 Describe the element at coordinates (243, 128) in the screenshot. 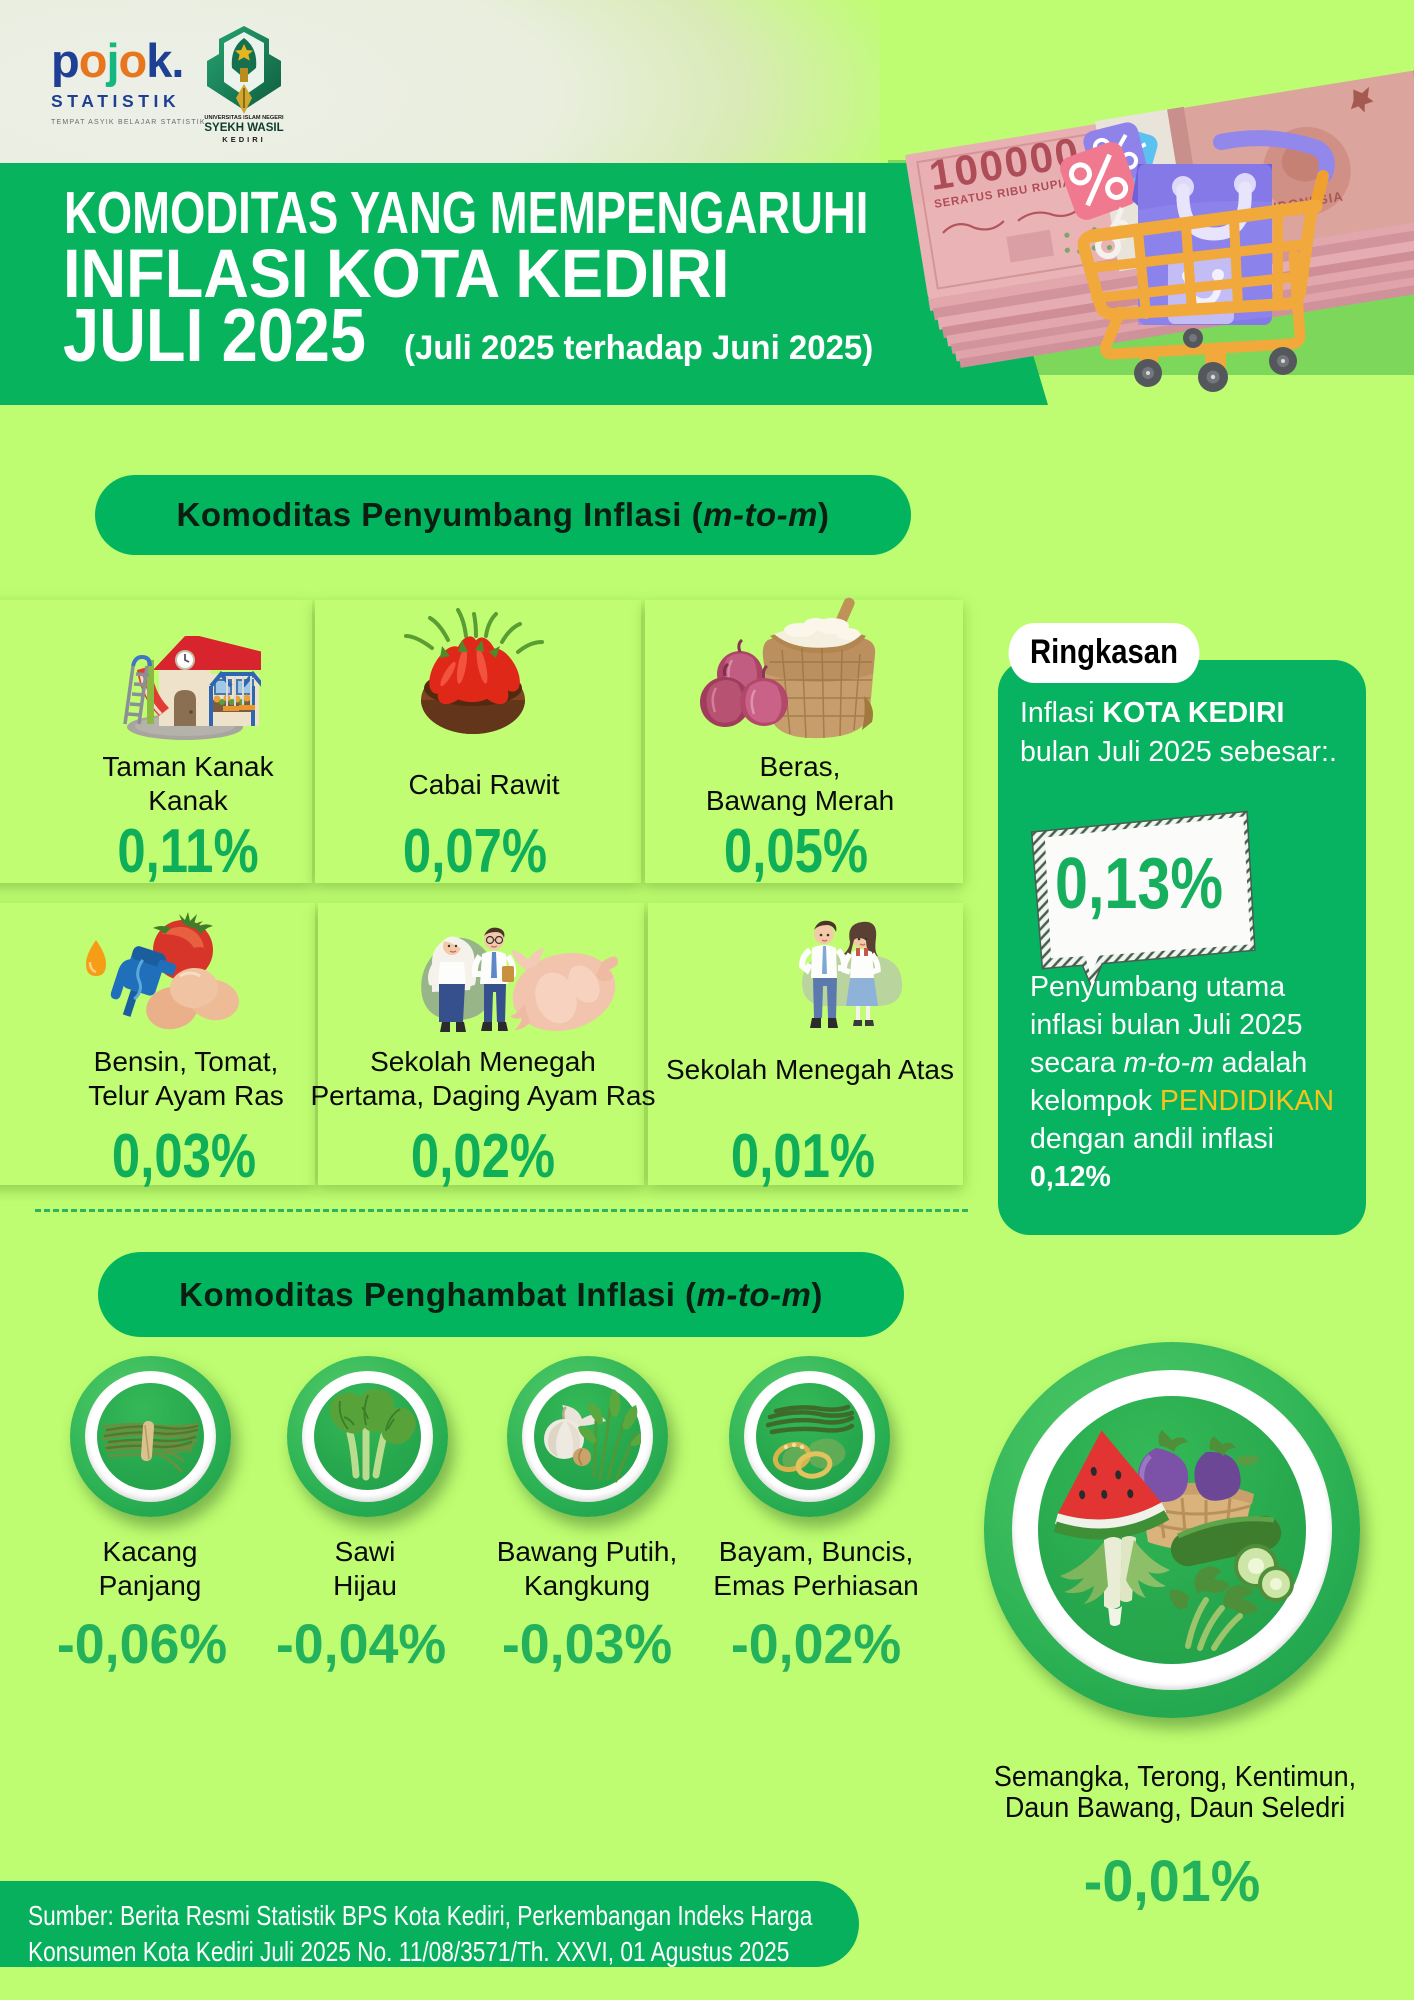

I see `svg-text: SYEKH WASIL` at that location.